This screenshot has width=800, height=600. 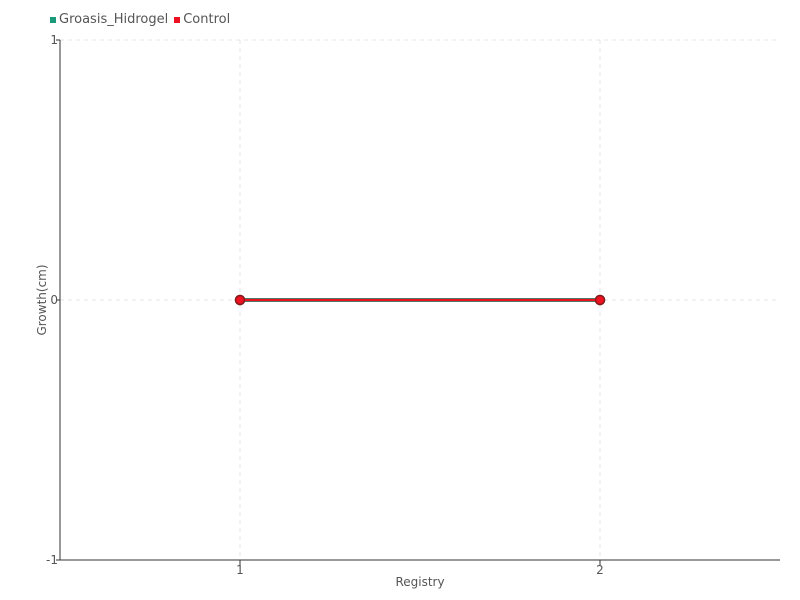 I want to click on legend-label: Groasis_Hidrogel, so click(x=114, y=19).